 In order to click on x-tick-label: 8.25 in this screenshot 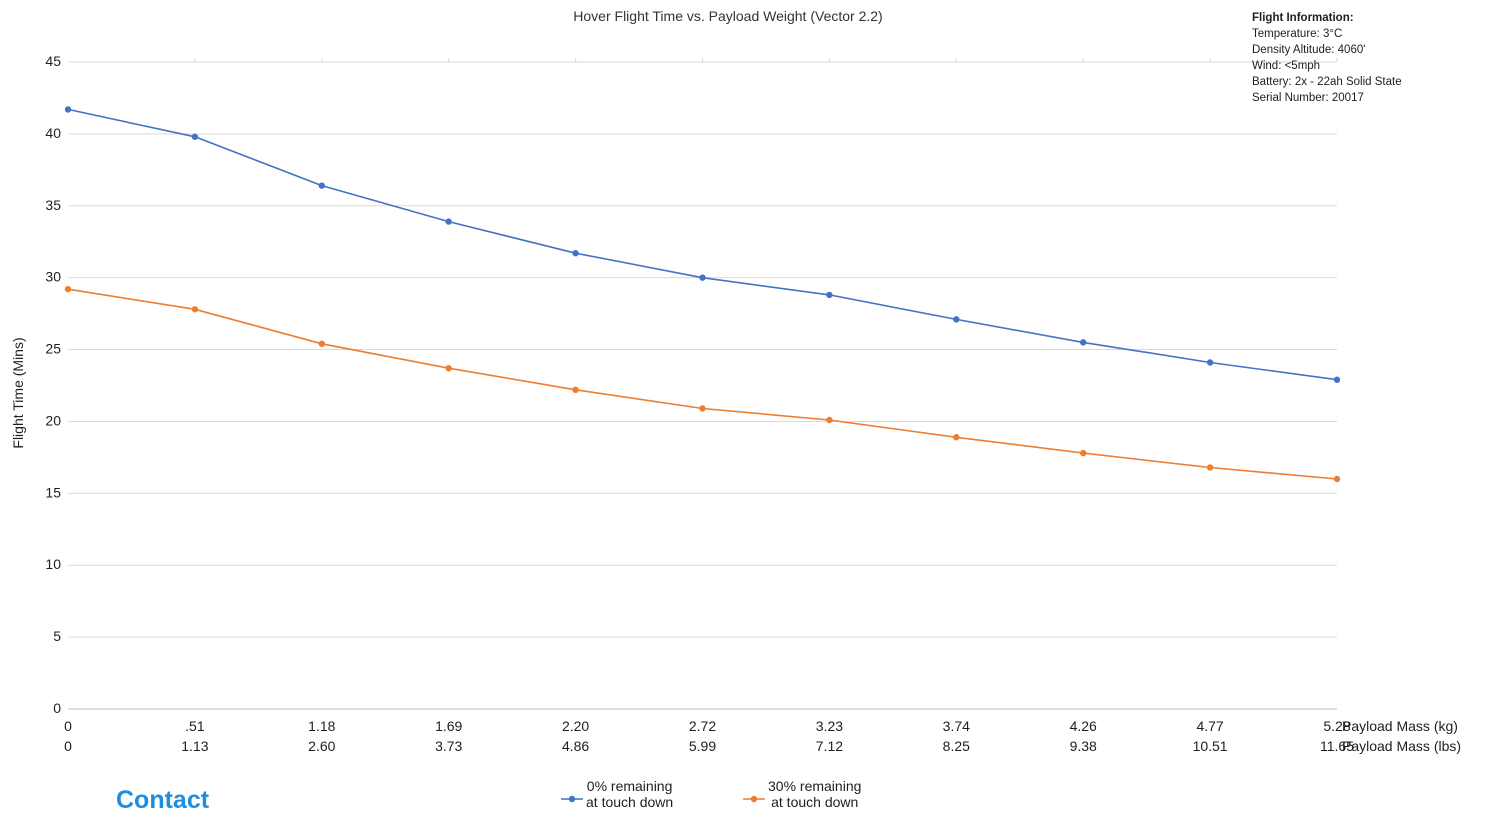, I will do `click(956, 746)`.